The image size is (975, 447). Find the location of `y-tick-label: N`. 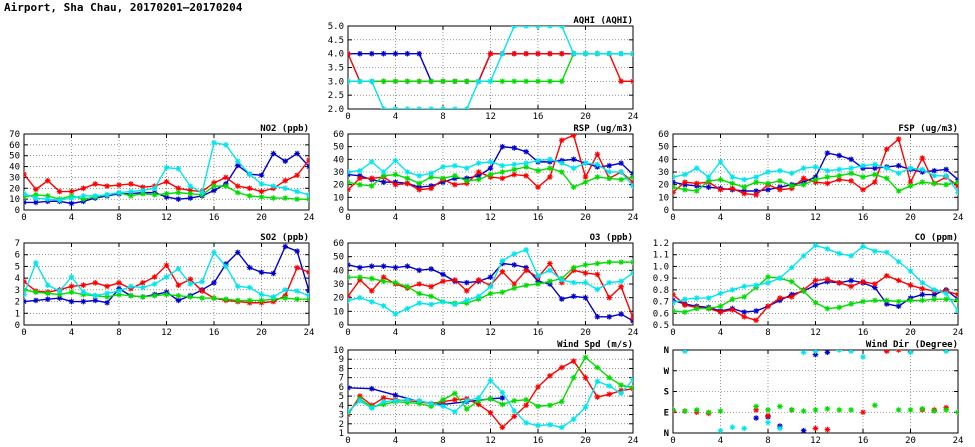

y-tick-label: N is located at coordinates (666, 351).